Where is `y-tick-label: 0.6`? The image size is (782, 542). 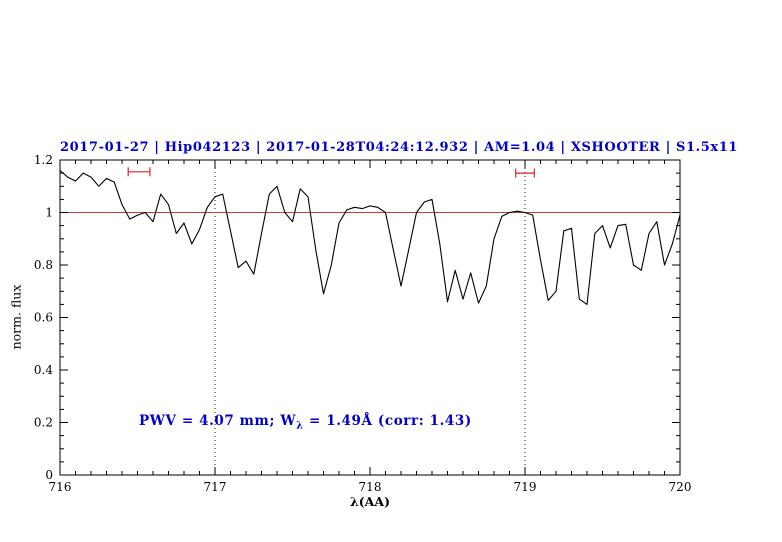
y-tick-label: 0.6 is located at coordinates (43, 318).